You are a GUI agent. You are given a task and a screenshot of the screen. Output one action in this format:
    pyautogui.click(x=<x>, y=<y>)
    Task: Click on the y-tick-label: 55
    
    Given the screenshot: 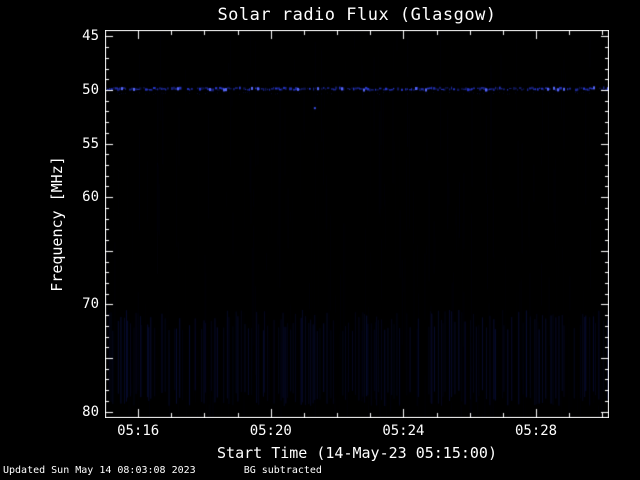 What is the action you would take?
    pyautogui.click(x=90, y=143)
    